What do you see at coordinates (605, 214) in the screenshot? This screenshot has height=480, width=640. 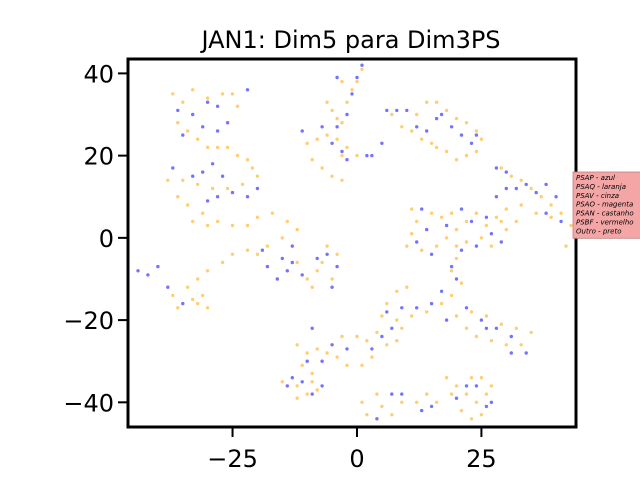 I see `legend-entry: PSAN - castanho` at bounding box center [605, 214].